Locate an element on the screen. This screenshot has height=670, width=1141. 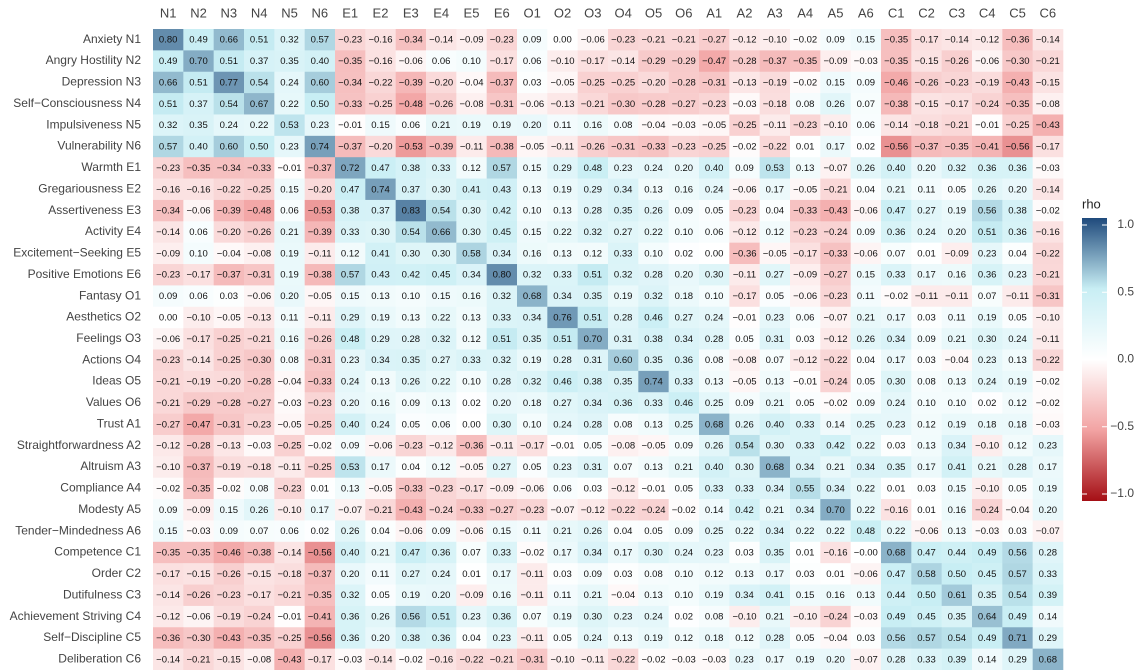
cell-label: −0.33 is located at coordinates (805, 211).